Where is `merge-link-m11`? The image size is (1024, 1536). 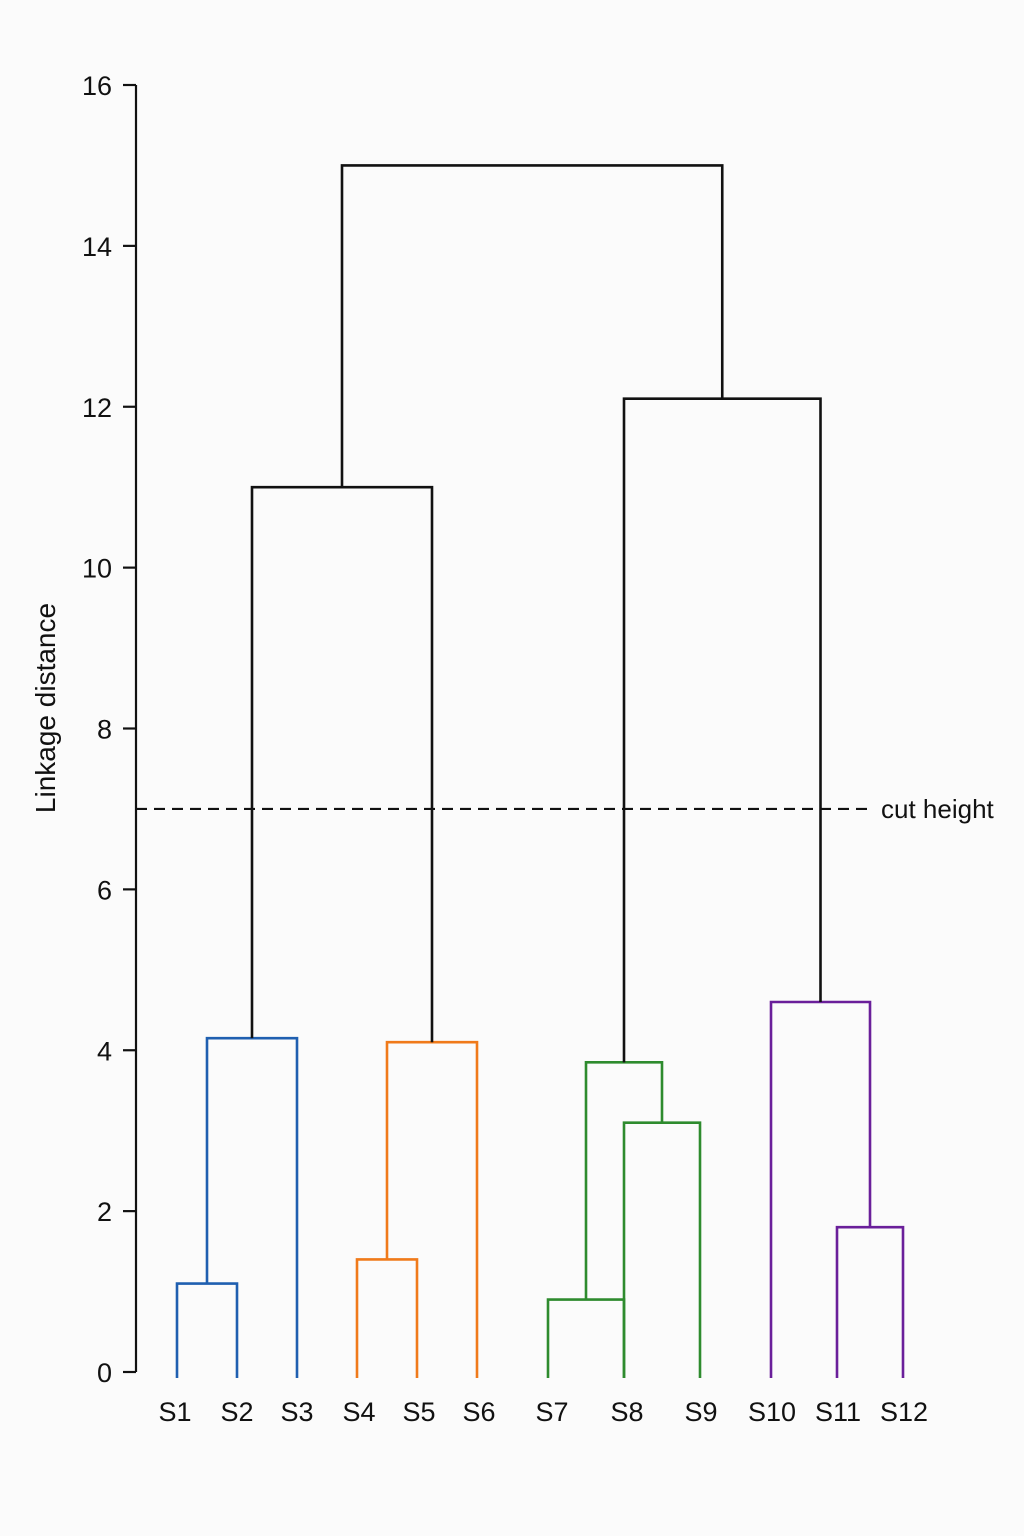
merge-link-m11 is located at coordinates (722, 730).